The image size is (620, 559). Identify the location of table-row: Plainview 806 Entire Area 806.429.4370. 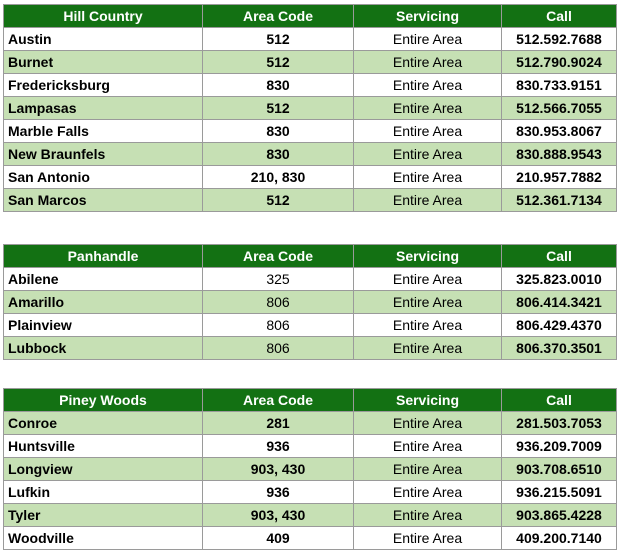
(310, 325).